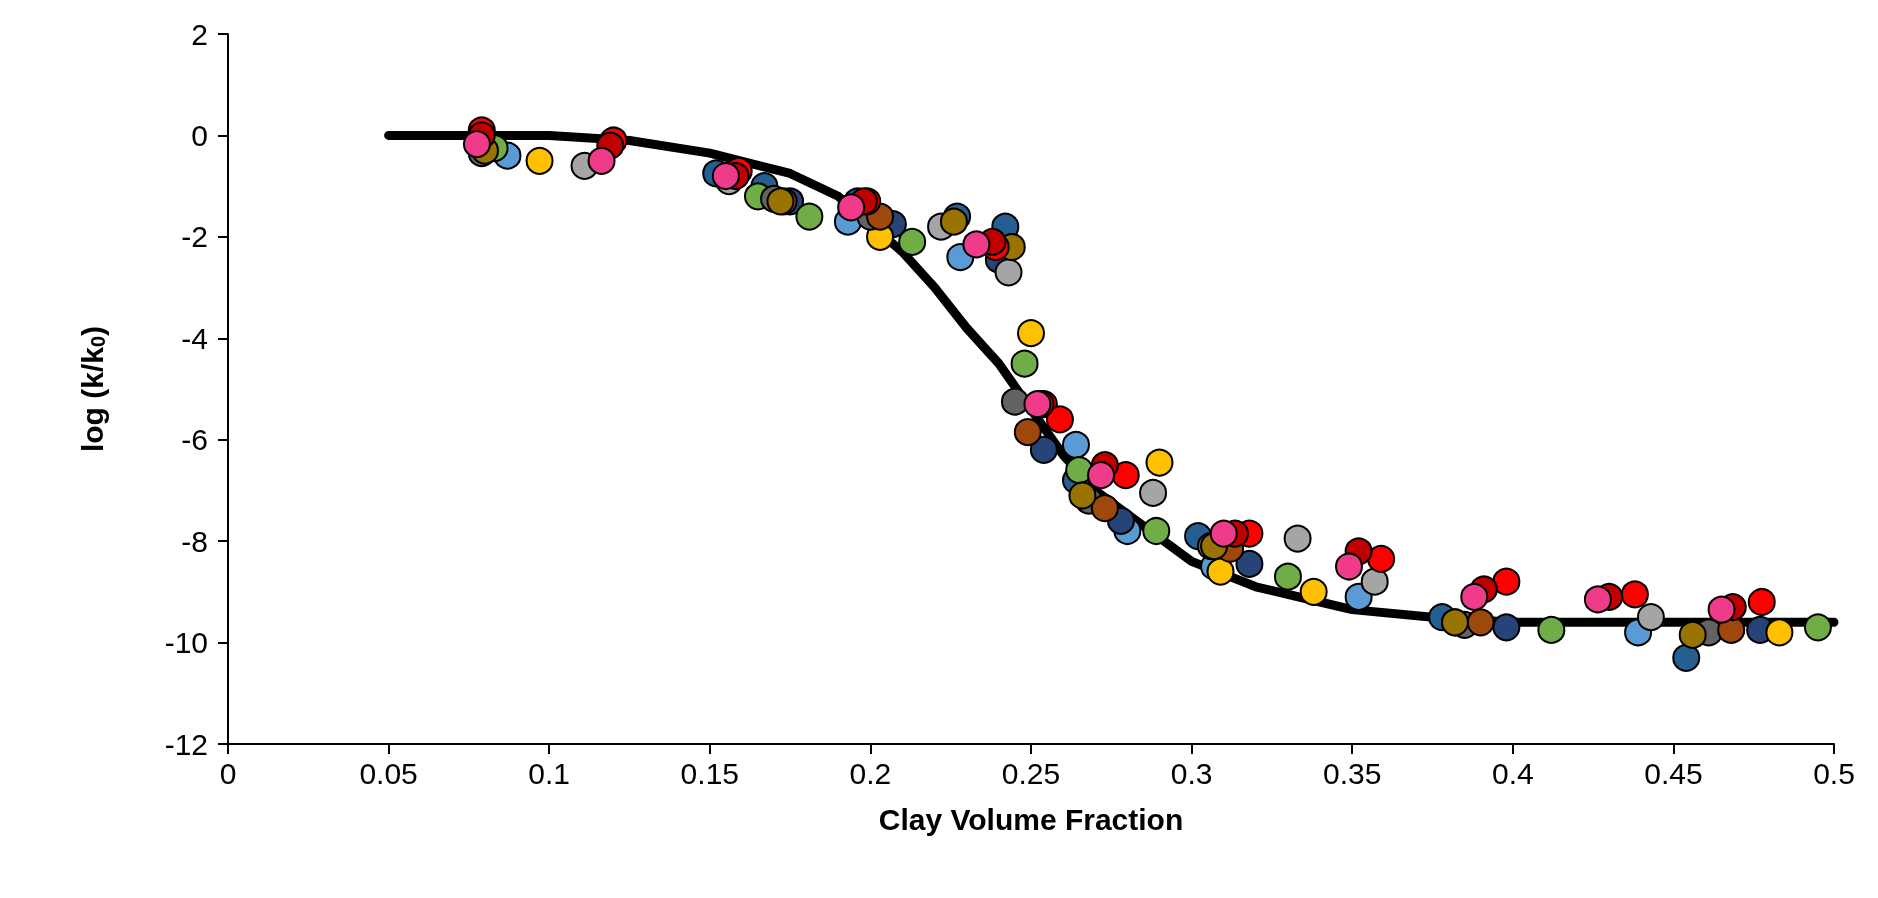 Image resolution: width=1878 pixels, height=898 pixels. I want to click on x-tick-label: 0.45, so click(1673, 773).